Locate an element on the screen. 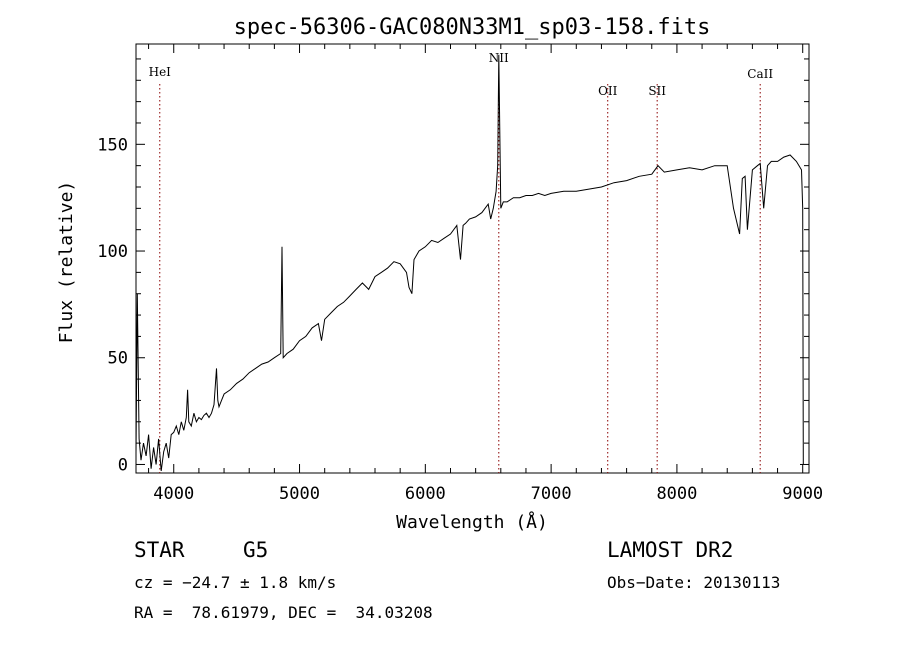 This screenshot has height=649, width=900. x-tick-label: 4000 is located at coordinates (173, 494).